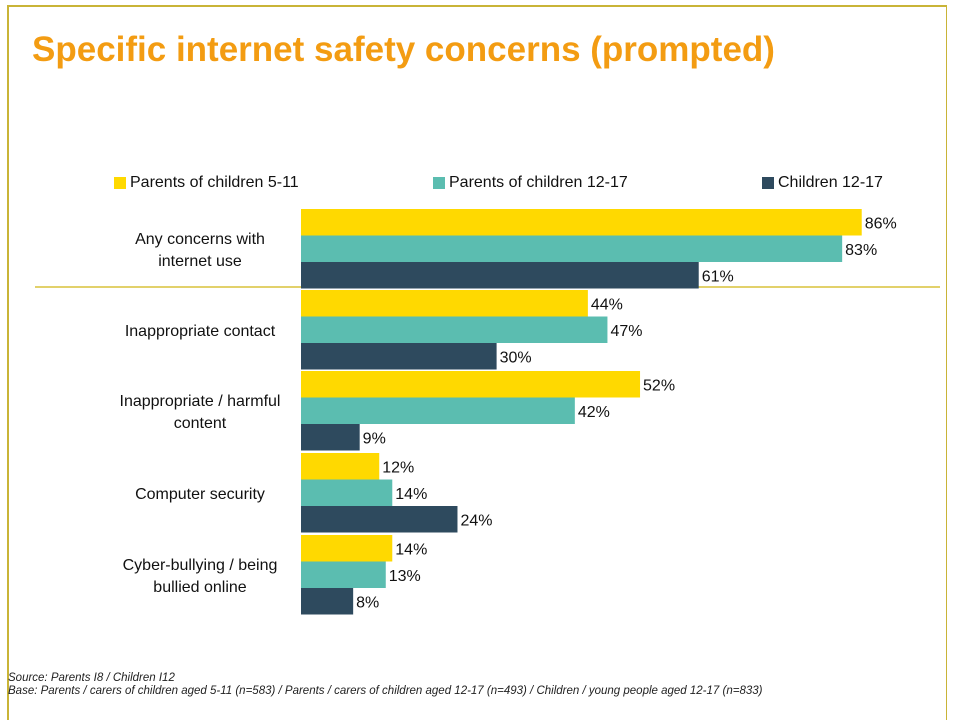 The image size is (954, 725). Describe the element at coordinates (200, 331) in the screenshot. I see `category-label-1-0: Inappropriate contact` at that location.